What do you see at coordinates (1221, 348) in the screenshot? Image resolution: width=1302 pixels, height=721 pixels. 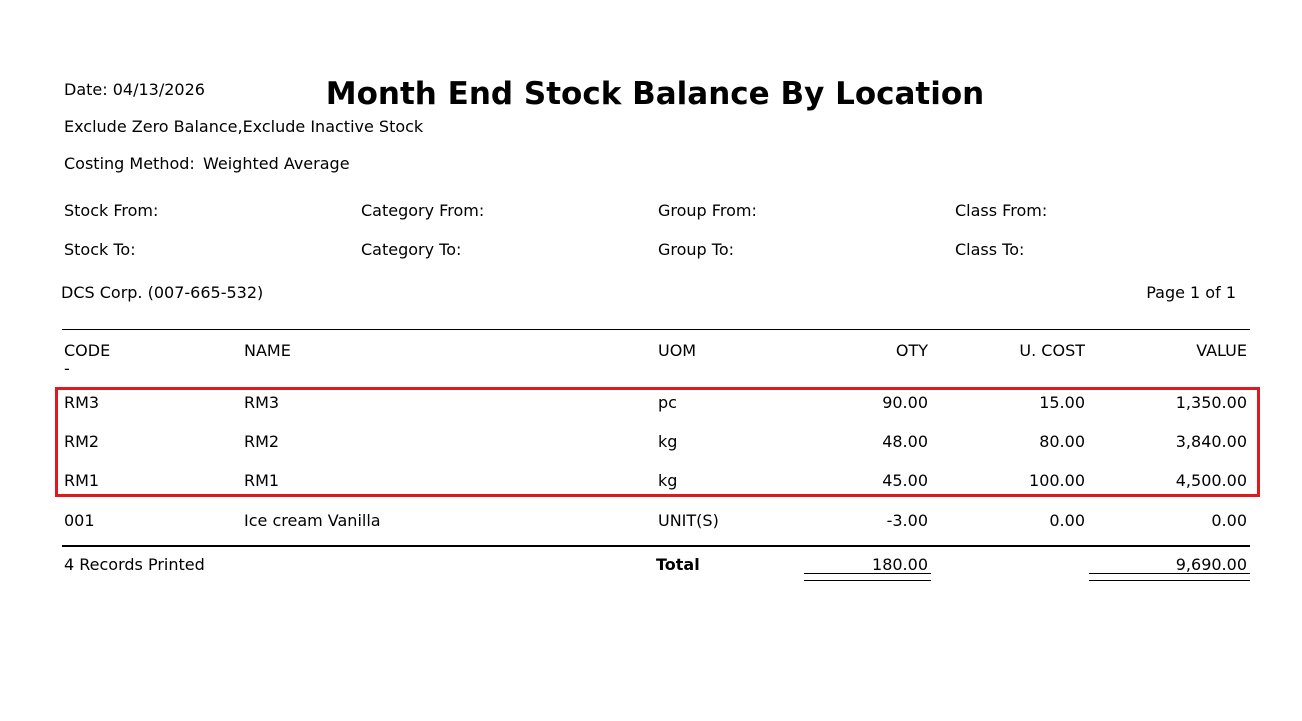 I see `col-header-value: VALUE` at bounding box center [1221, 348].